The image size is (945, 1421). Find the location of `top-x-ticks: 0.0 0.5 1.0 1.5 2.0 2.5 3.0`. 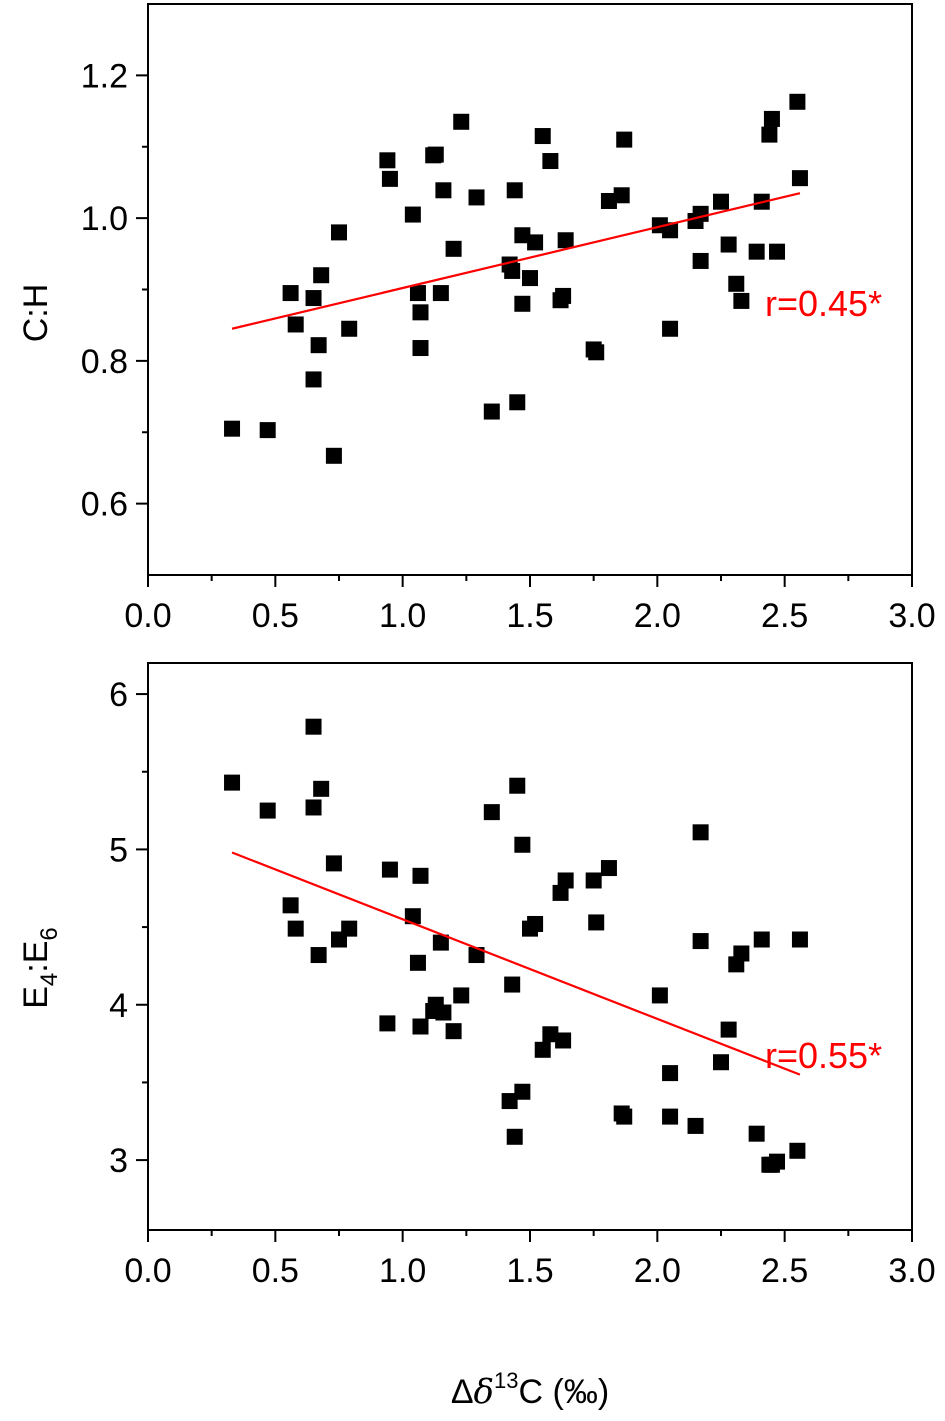

top-x-ticks: 0.0 0.5 1.0 1.5 2.0 2.5 3.0 is located at coordinates (530, 605).